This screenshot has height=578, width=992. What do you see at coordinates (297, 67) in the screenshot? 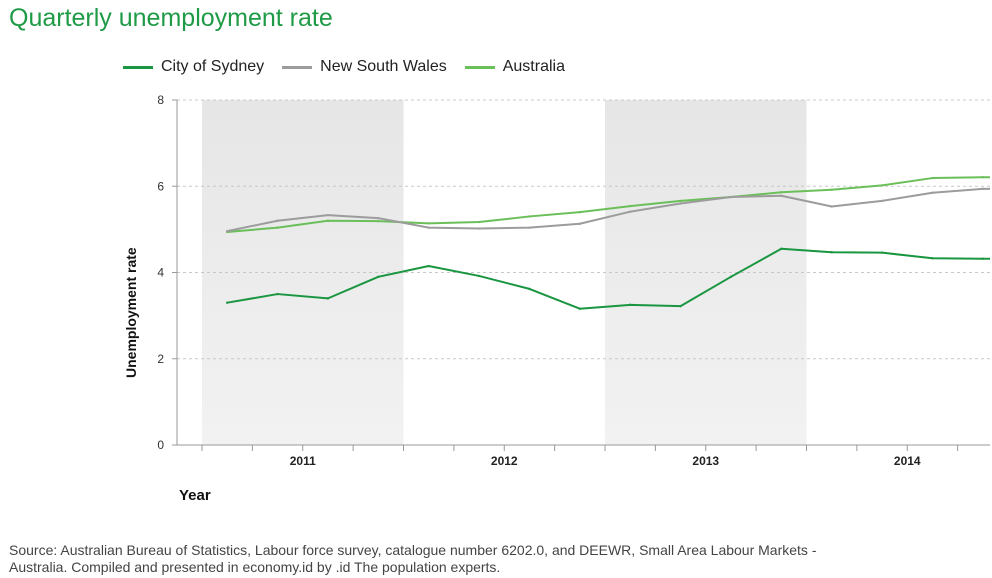
I see `legend-swatch-new-south-wales` at bounding box center [297, 67].